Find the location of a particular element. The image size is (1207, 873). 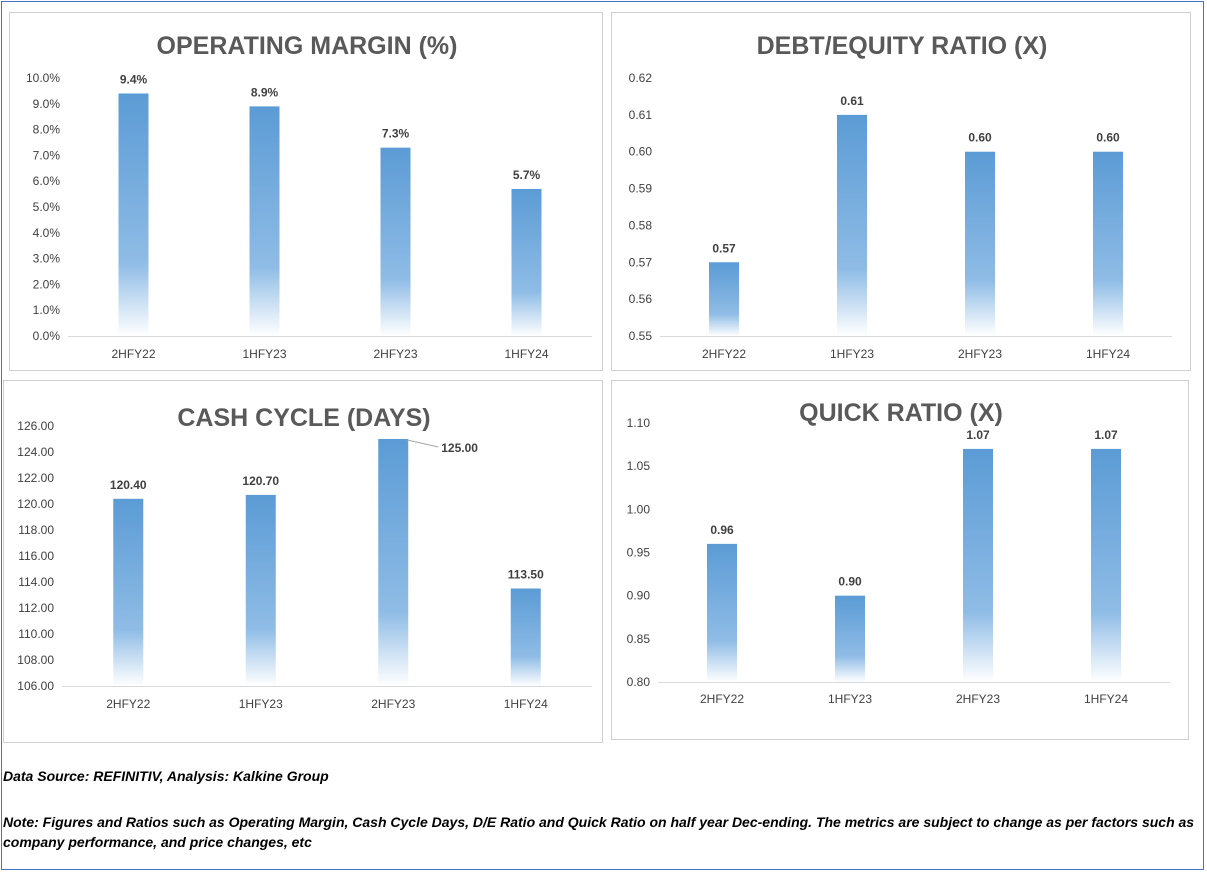

data-label: 120.40 is located at coordinates (128, 485).